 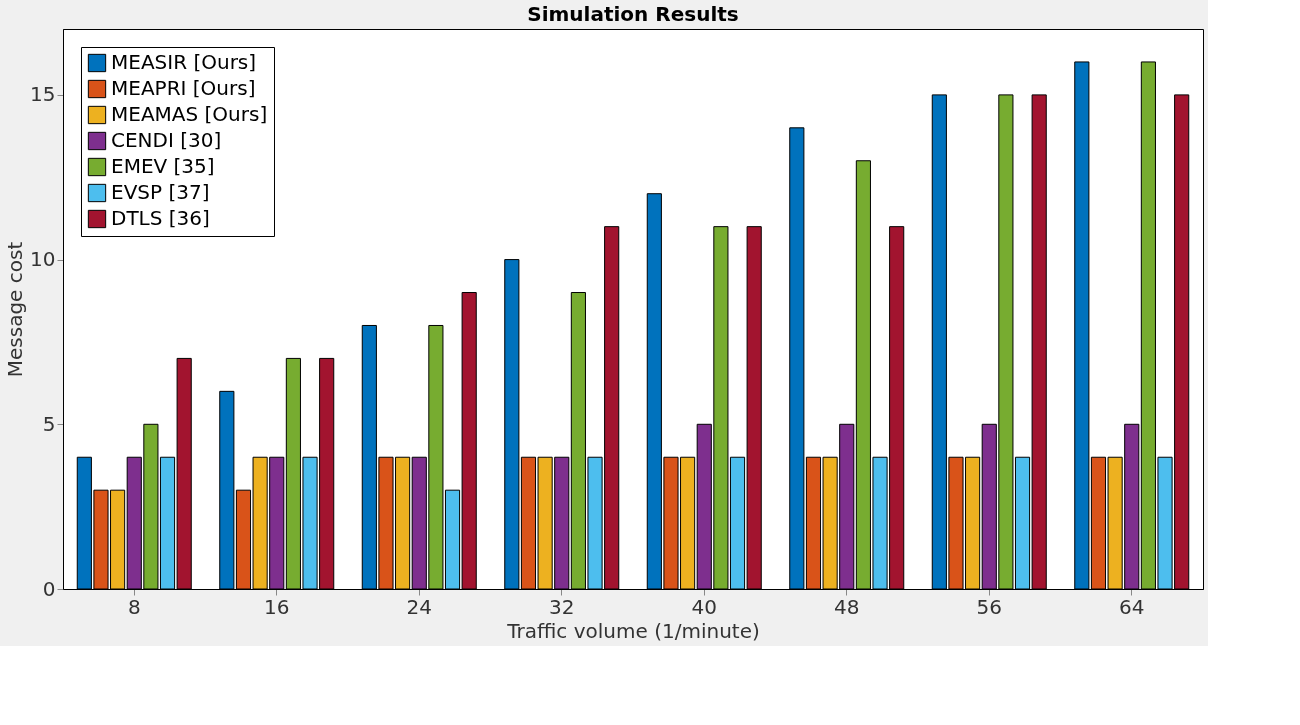 I want to click on x-tick-label: 16, so click(x=277, y=606).